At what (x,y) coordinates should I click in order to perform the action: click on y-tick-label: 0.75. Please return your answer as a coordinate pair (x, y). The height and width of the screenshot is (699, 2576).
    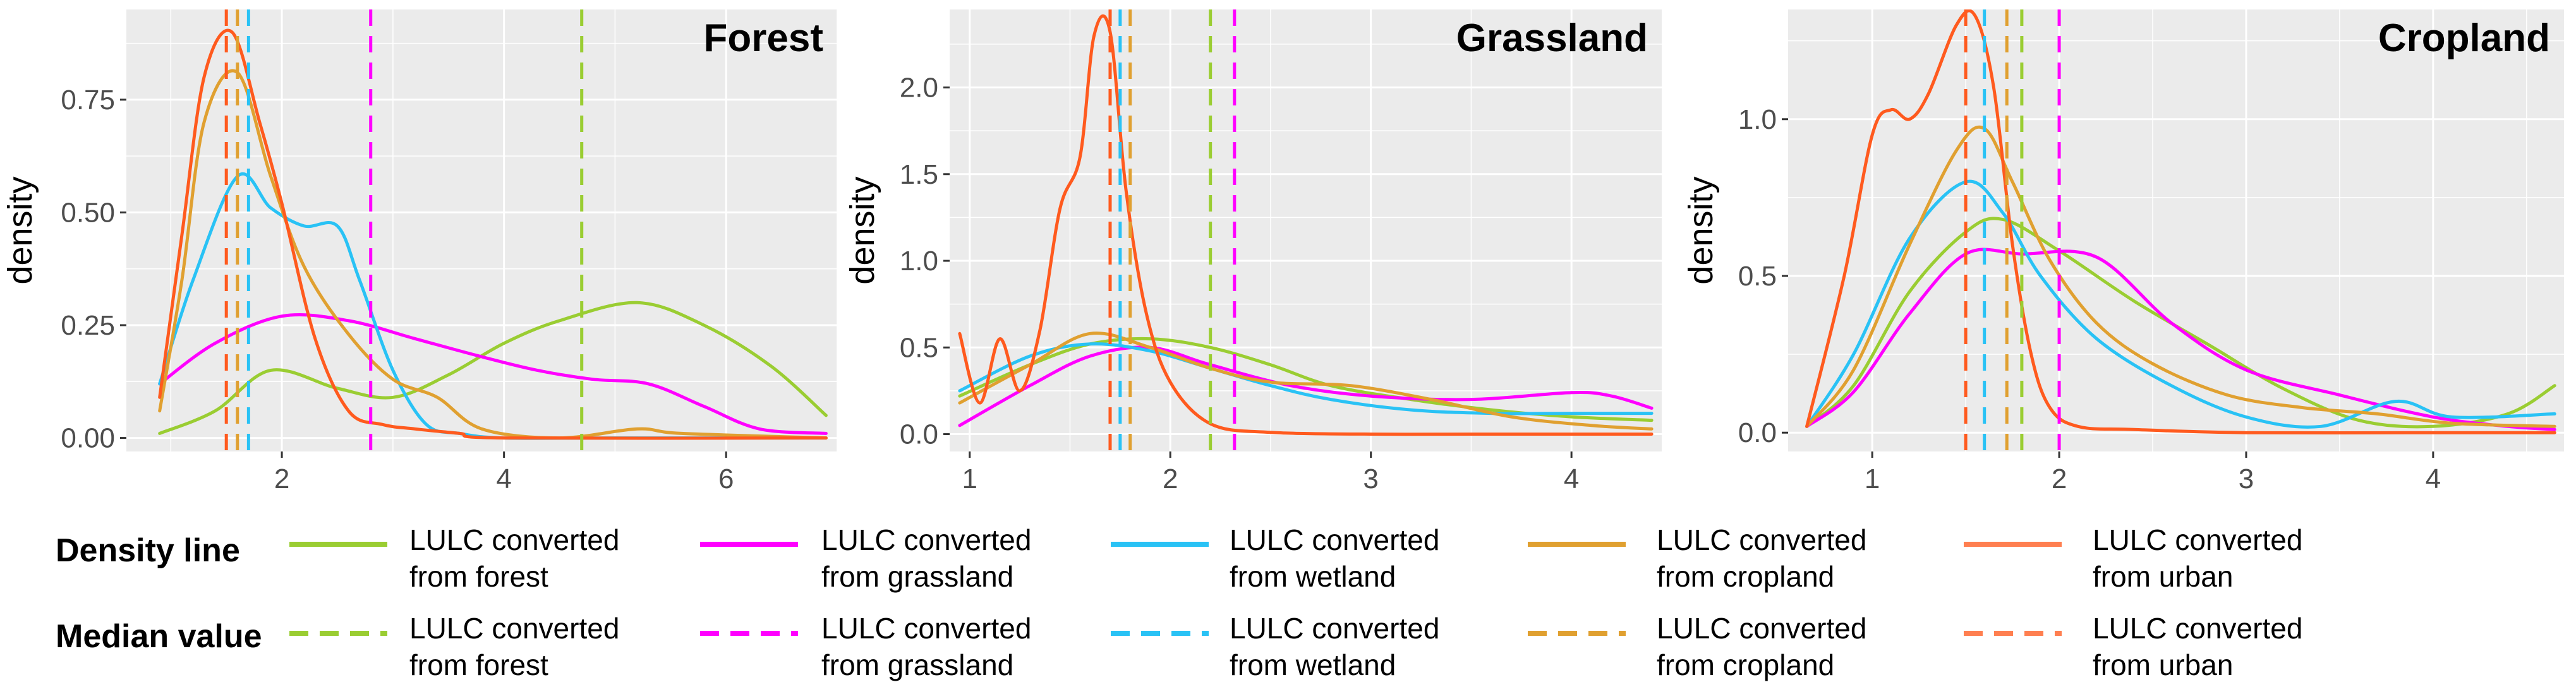
    Looking at the image, I should click on (88, 100).